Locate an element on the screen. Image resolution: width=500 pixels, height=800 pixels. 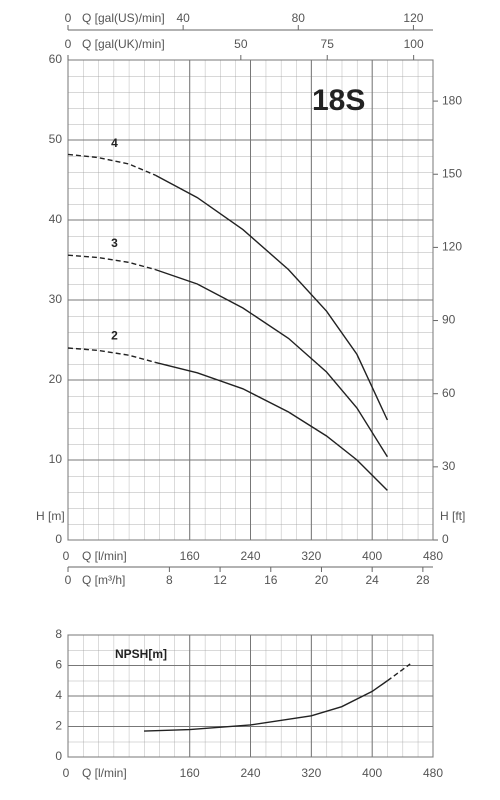
y-tick-label: 8 is located at coordinates (58, 634).